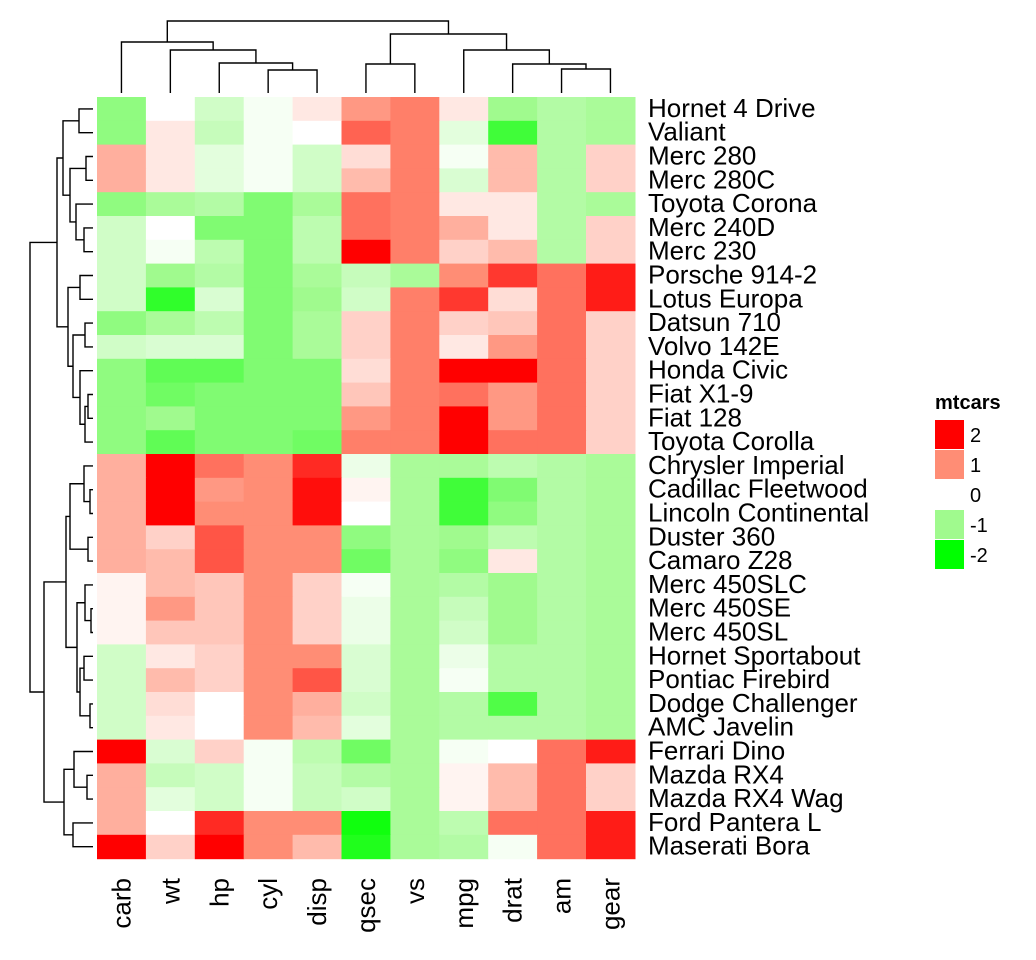 This screenshot has height=960, width=1036. What do you see at coordinates (714, 346) in the screenshot?
I see `row-label: Volvo 142E` at bounding box center [714, 346].